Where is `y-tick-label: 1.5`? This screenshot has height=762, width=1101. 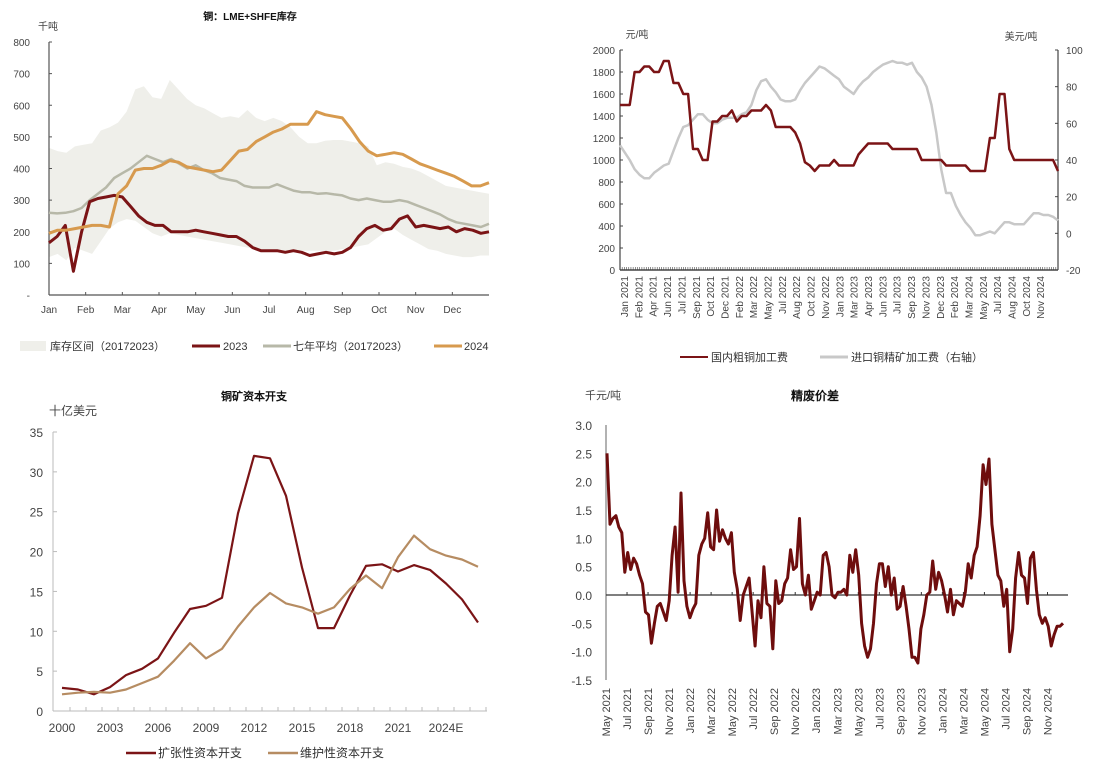
y-tick-label: 1.5 is located at coordinates (583, 511).